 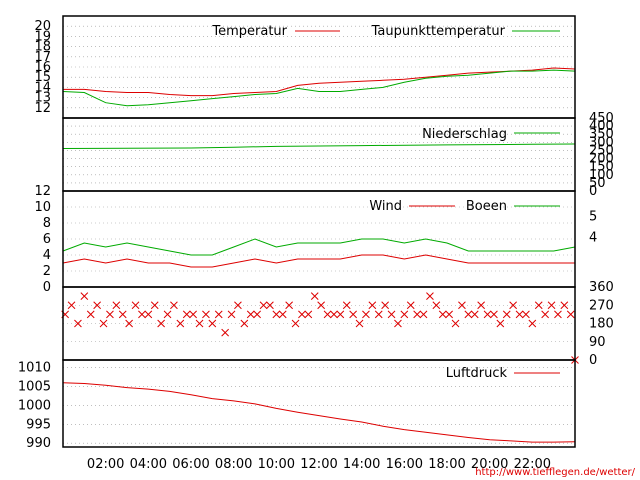 What do you see at coordinates (597, 183) in the screenshot?
I see `y-tick-label: 50` at bounding box center [597, 183].